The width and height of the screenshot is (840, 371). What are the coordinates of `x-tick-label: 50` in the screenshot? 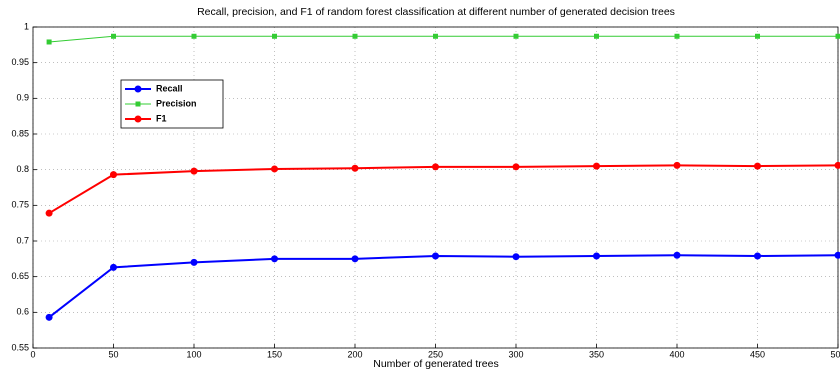 It's located at (113, 354).